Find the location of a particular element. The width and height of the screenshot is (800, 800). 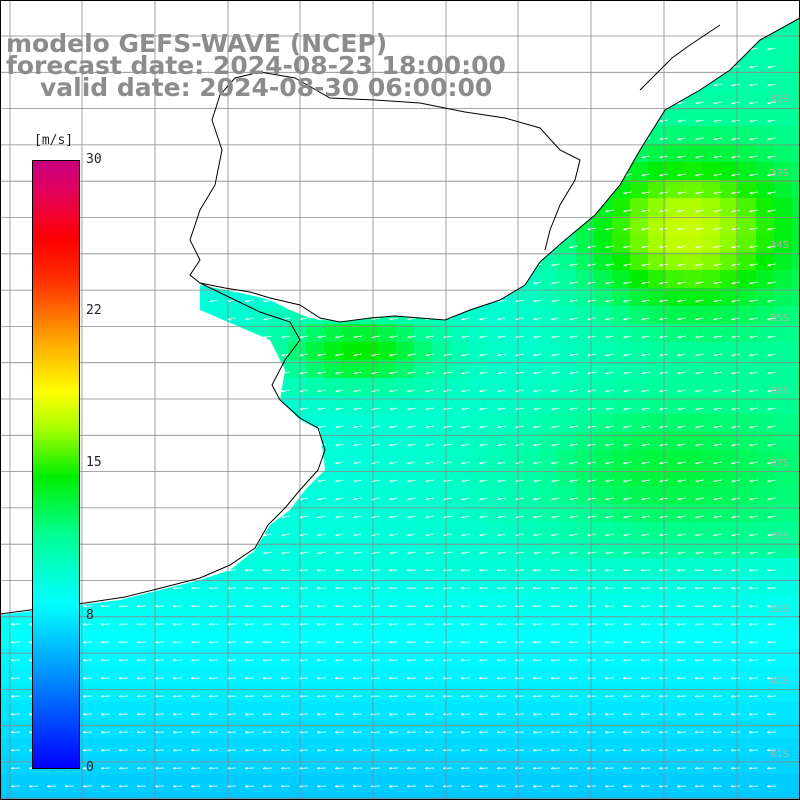

colorbar-tick: 0 is located at coordinates (90, 767).